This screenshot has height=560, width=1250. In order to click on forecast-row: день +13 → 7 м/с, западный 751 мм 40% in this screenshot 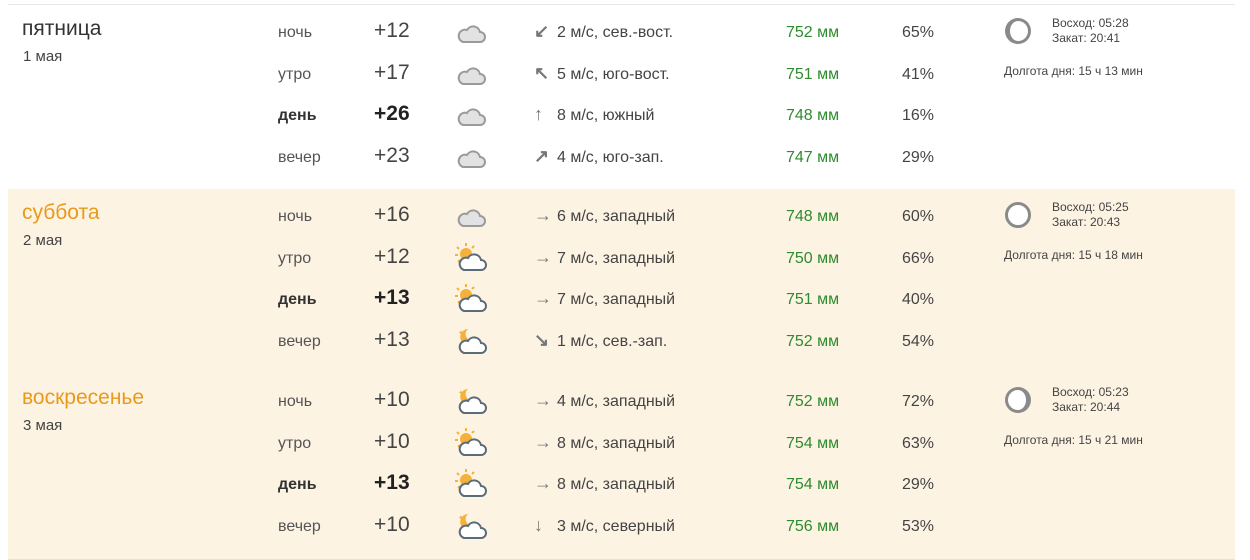, I will do `click(498, 299)`.